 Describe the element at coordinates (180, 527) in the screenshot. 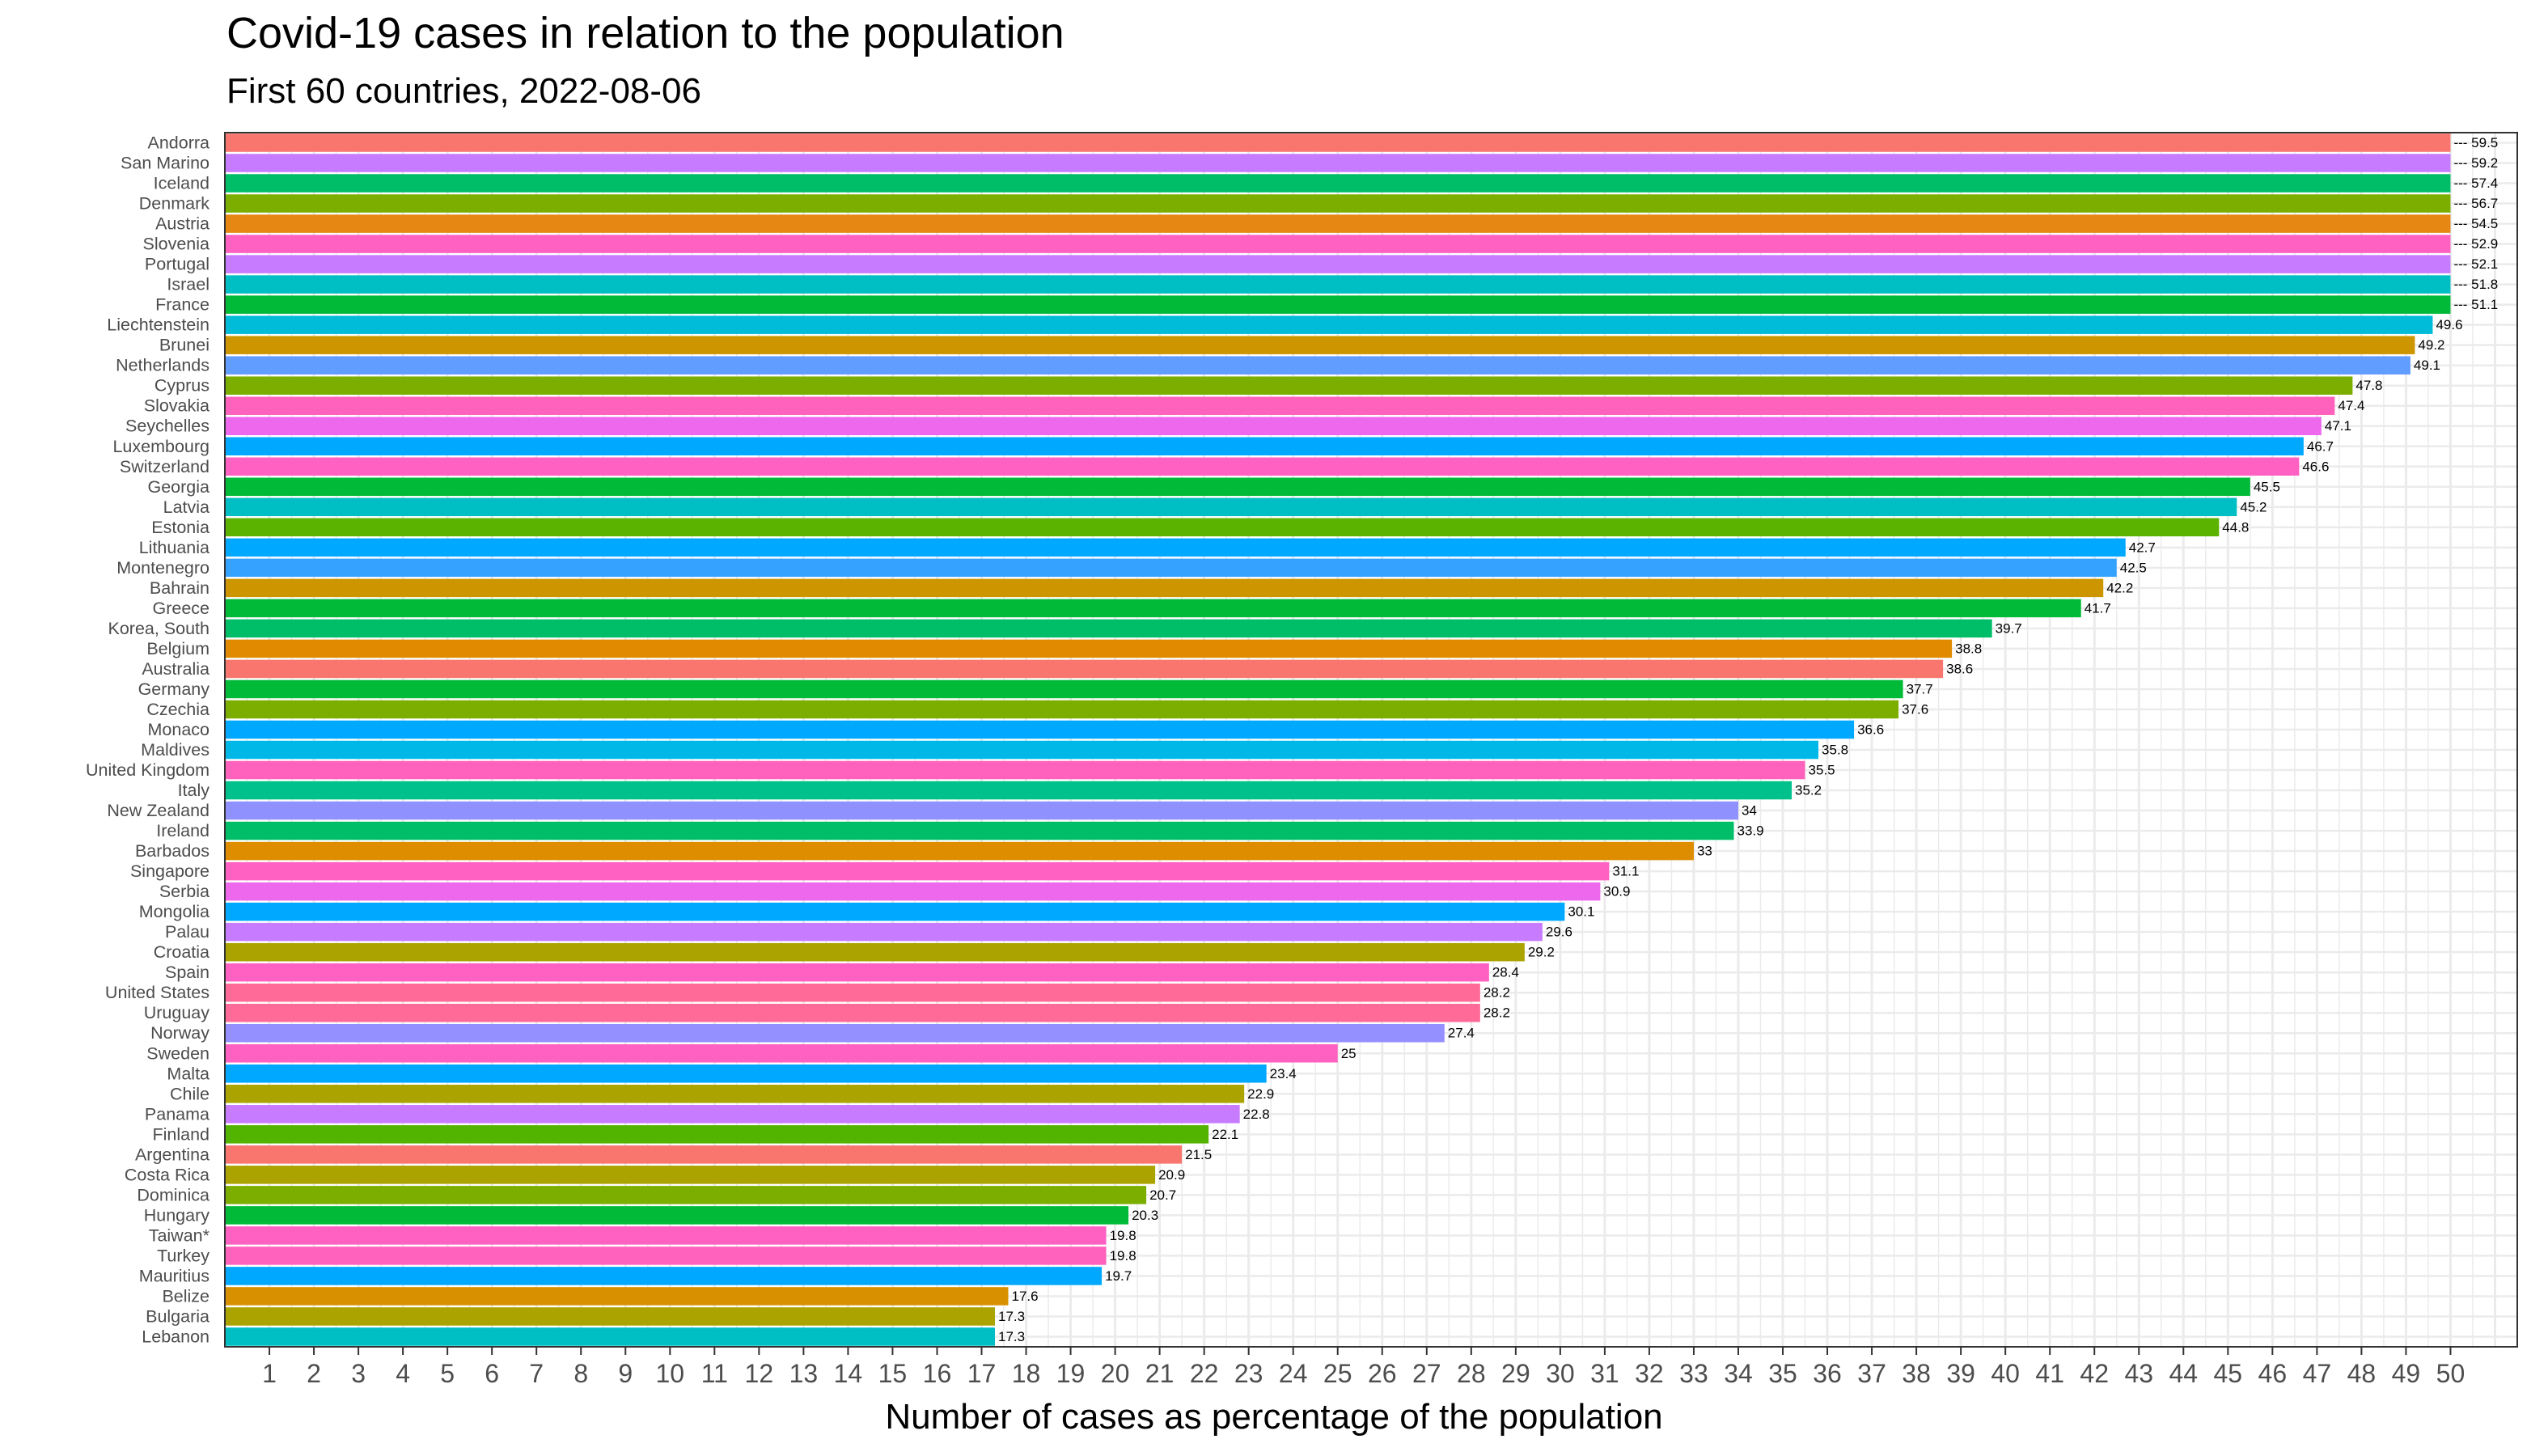

I see `country-label: Estonia` at that location.